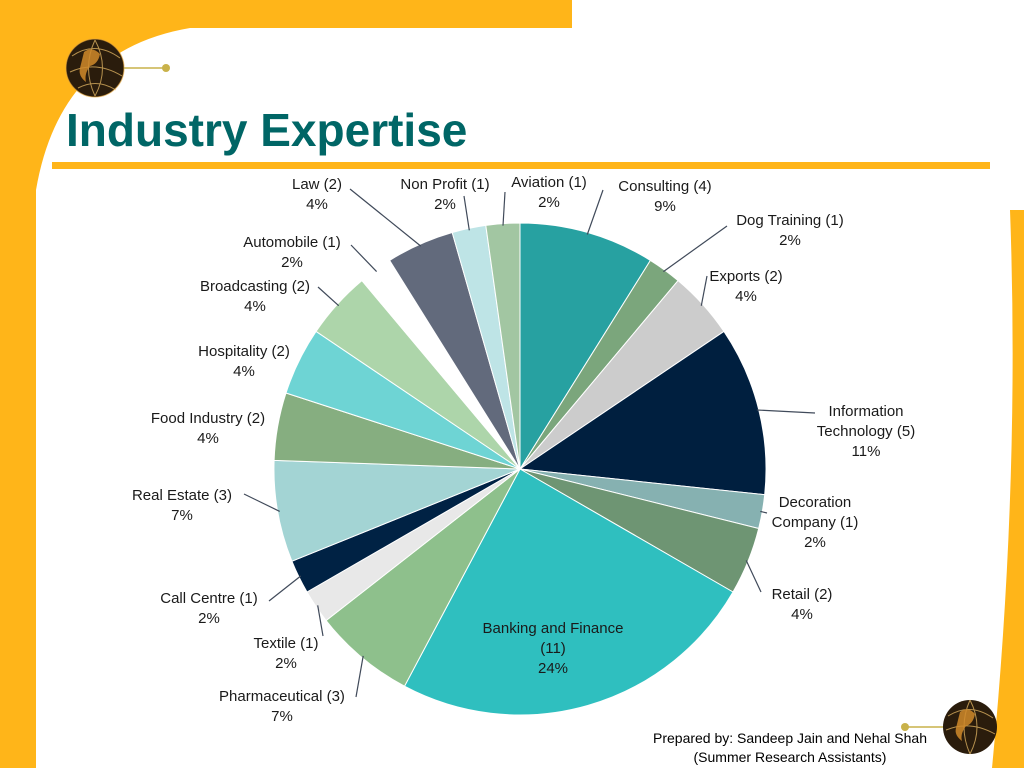 The image size is (1024, 768). I want to click on globe-icon-footer-dot, so click(905, 727).